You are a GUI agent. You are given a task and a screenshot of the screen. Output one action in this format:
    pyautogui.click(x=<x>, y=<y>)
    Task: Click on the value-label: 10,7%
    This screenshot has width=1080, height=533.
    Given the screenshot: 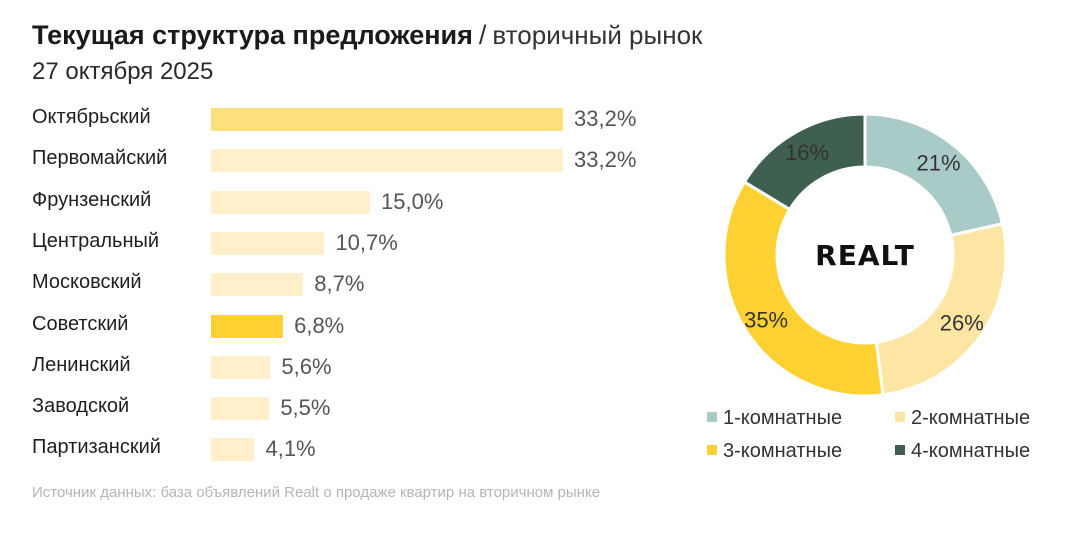 What is the action you would take?
    pyautogui.click(x=366, y=242)
    